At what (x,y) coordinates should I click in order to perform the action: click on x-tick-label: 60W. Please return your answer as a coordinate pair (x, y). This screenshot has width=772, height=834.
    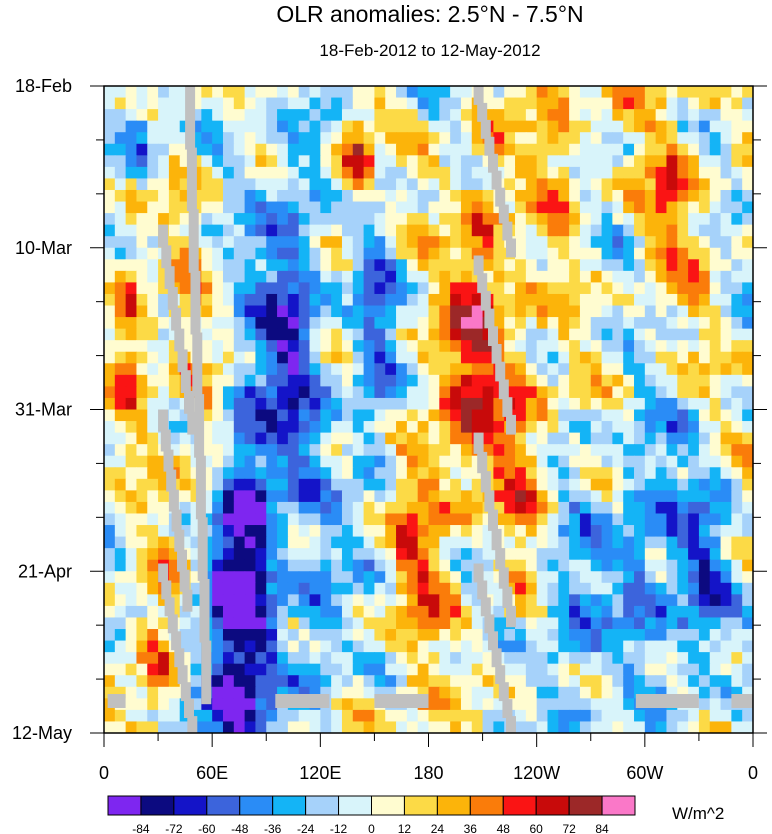
    Looking at the image, I should click on (644, 773).